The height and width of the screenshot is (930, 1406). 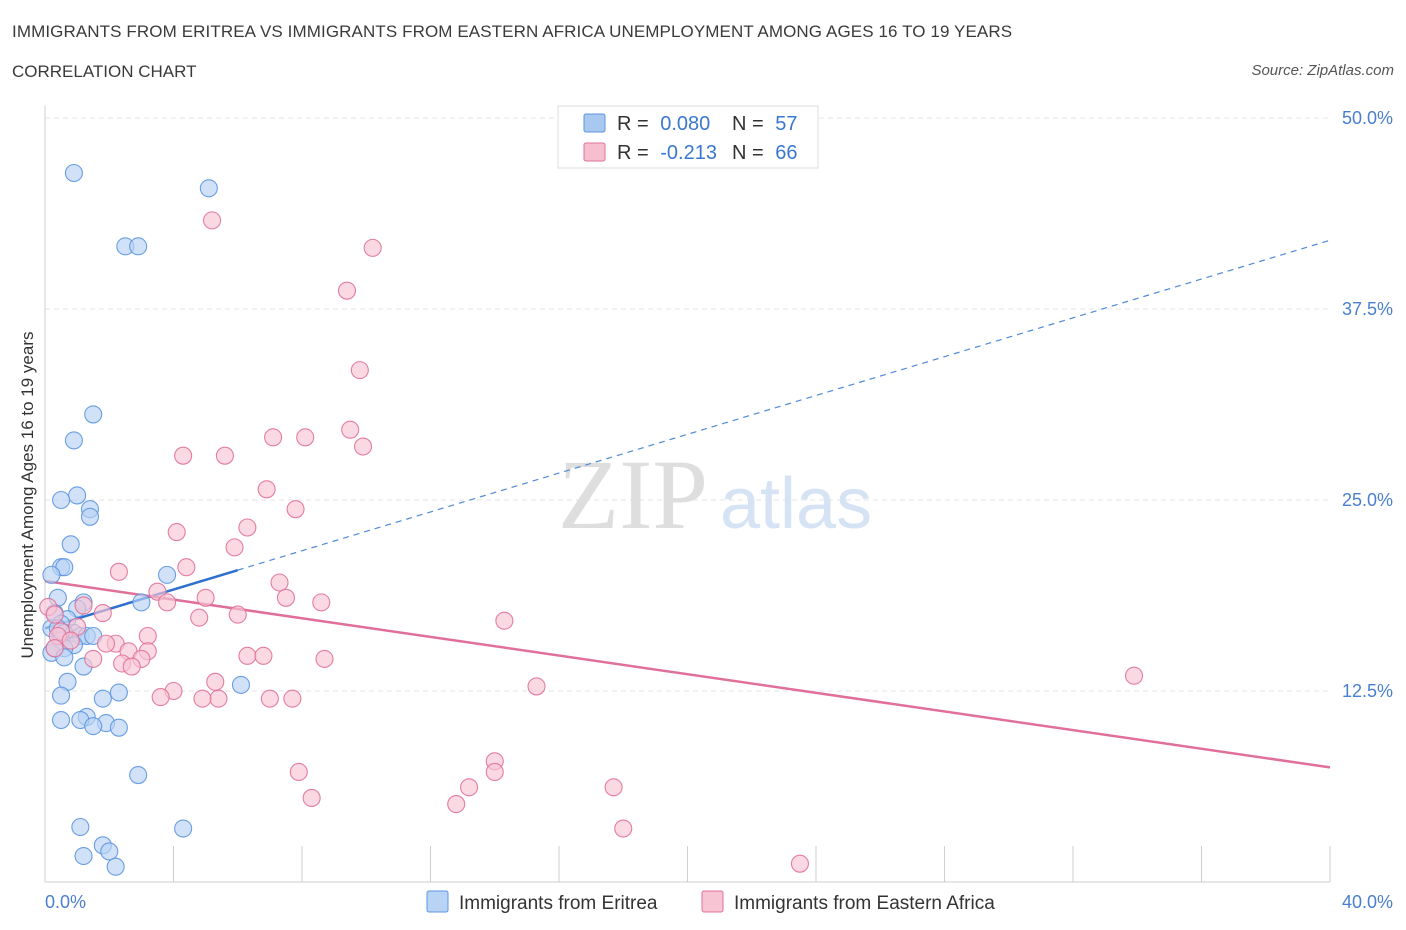 I want to click on legend-r-value: 0.080, so click(x=685, y=124).